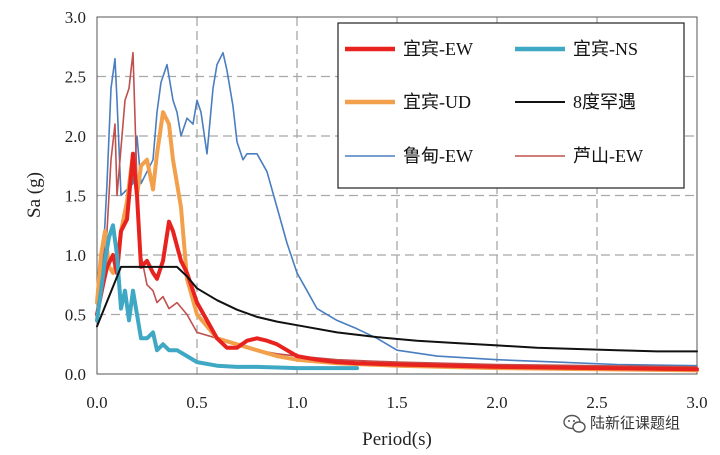 The height and width of the screenshot is (455, 720). What do you see at coordinates (438, 156) in the screenshot?
I see `legend-label-ludian-ew: 鲁甸-EW` at bounding box center [438, 156].